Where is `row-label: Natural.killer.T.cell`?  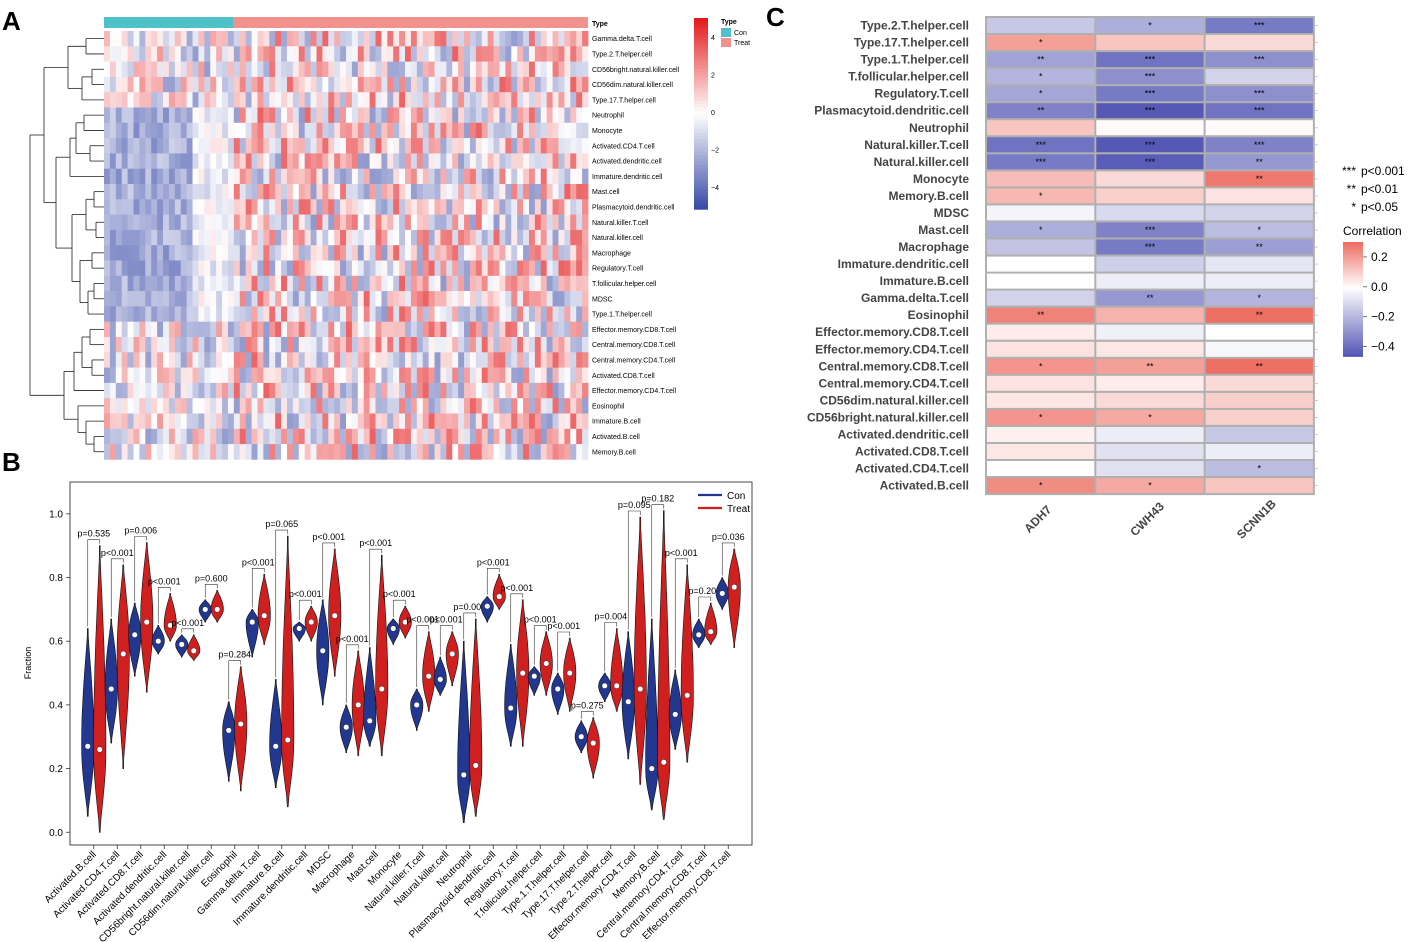 row-label: Natural.killer.T.cell is located at coordinates (620, 223).